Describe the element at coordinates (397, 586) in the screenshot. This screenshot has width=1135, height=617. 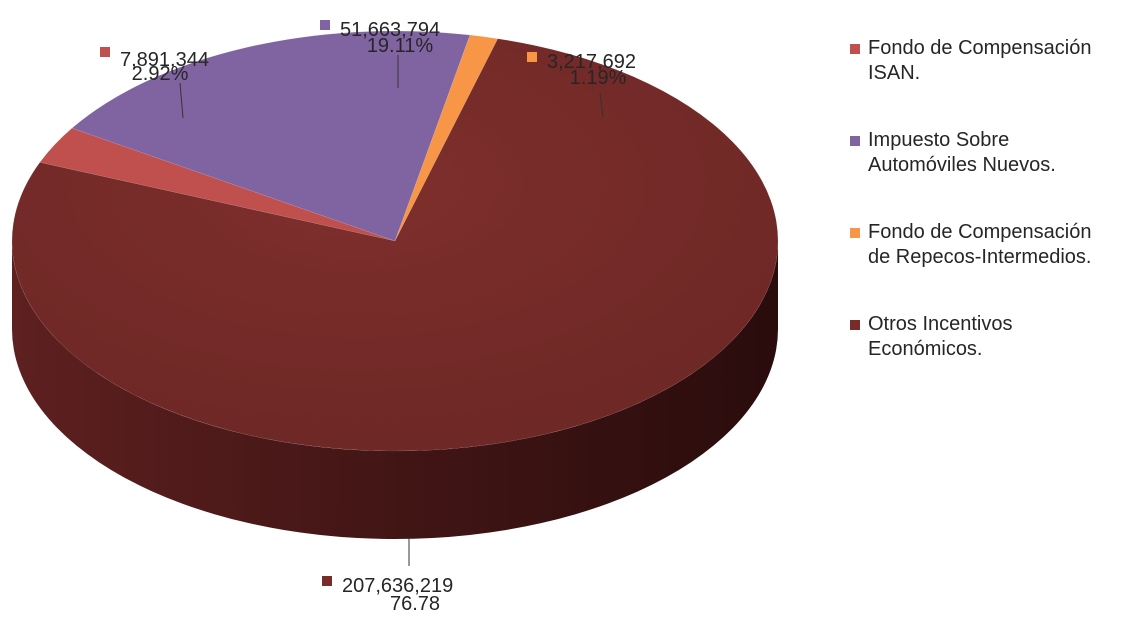
I see `data-label-value-otros-incentivos: 207,636,219` at that location.